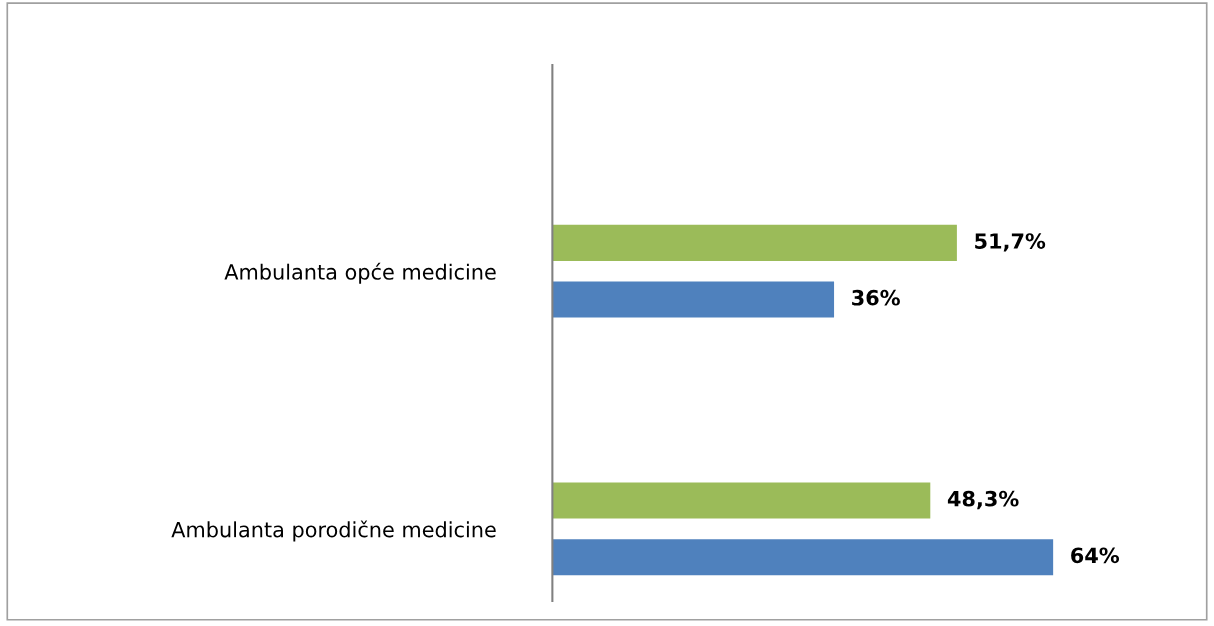 The height and width of the screenshot is (626, 1214). Describe the element at coordinates (1010, 242) in the screenshot. I see `data-label: 51,7%` at that location.